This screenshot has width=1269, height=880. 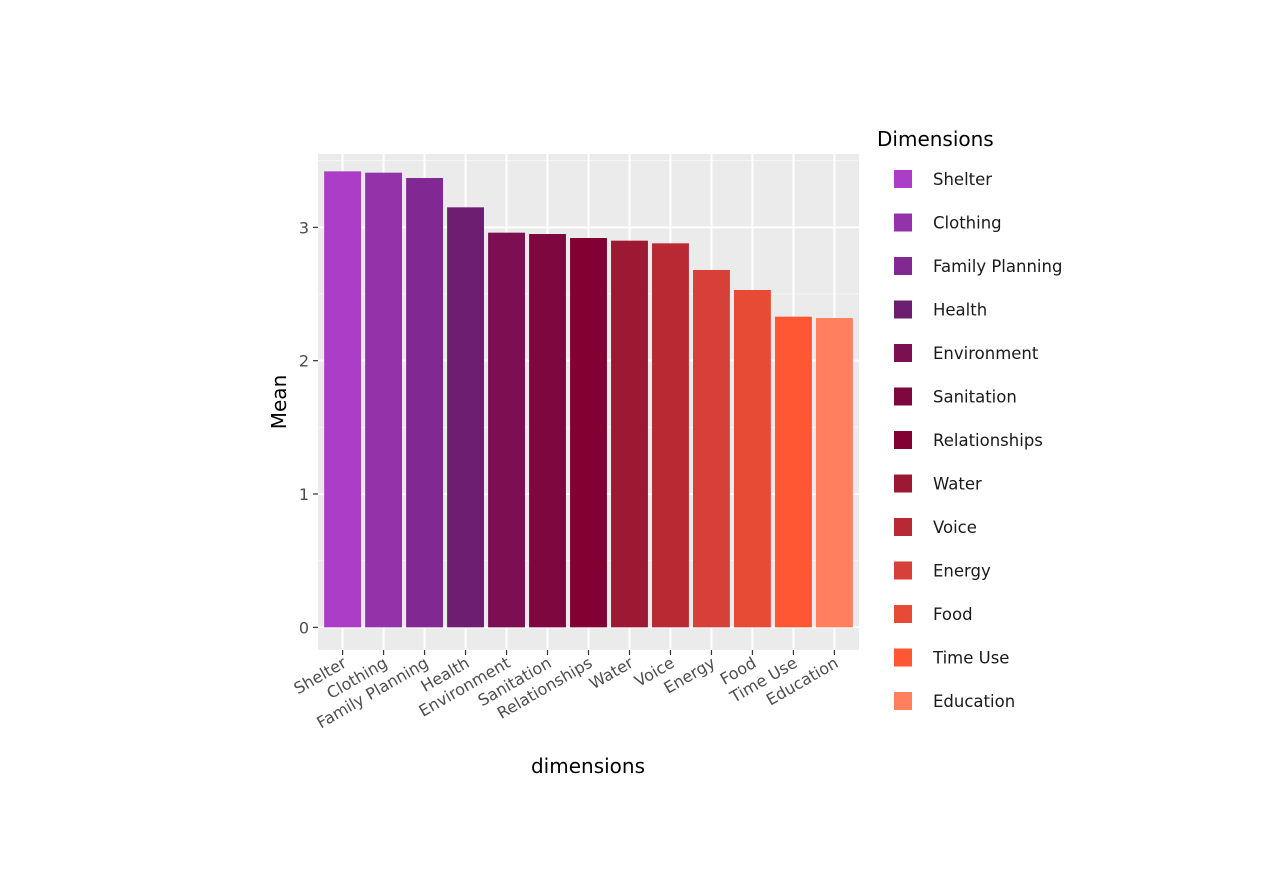 What do you see at coordinates (384, 400) in the screenshot?
I see `bar-clothing` at bounding box center [384, 400].